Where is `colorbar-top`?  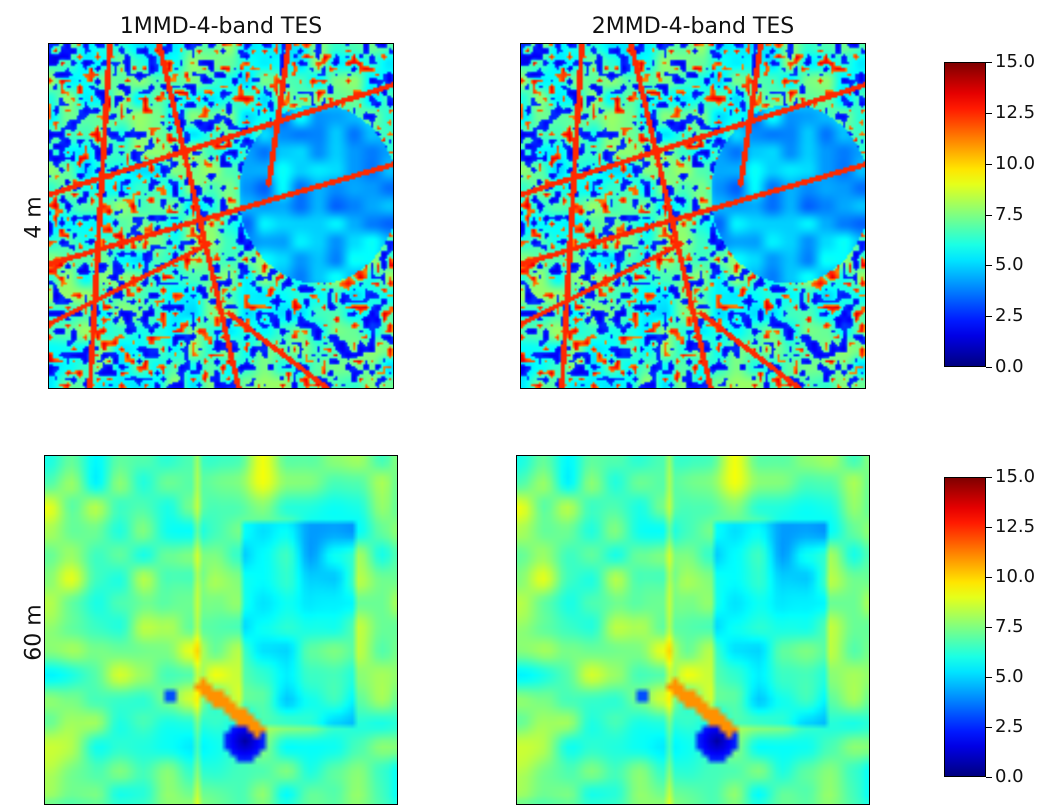 colorbar-top is located at coordinates (965, 214).